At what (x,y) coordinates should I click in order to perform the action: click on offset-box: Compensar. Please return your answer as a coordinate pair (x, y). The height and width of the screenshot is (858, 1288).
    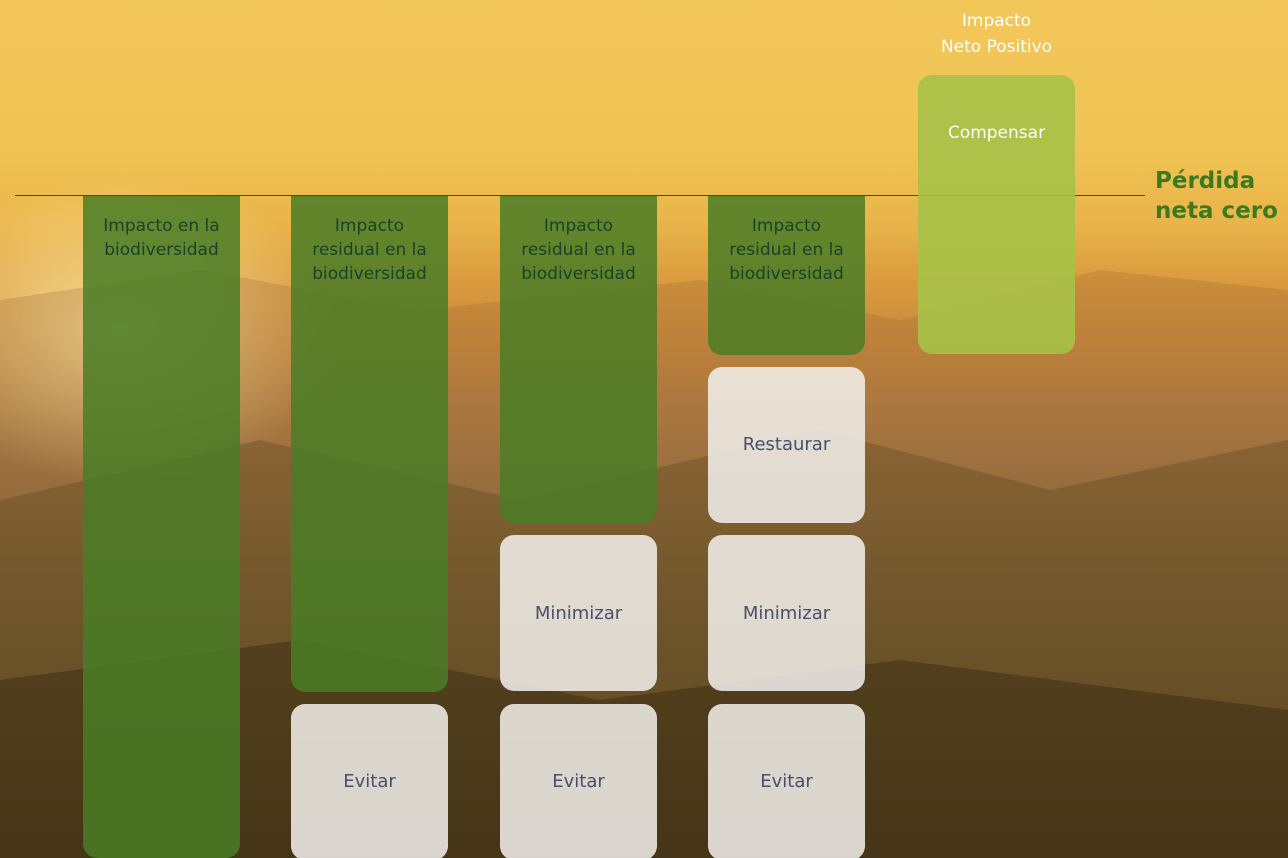
    Looking at the image, I should click on (996, 214).